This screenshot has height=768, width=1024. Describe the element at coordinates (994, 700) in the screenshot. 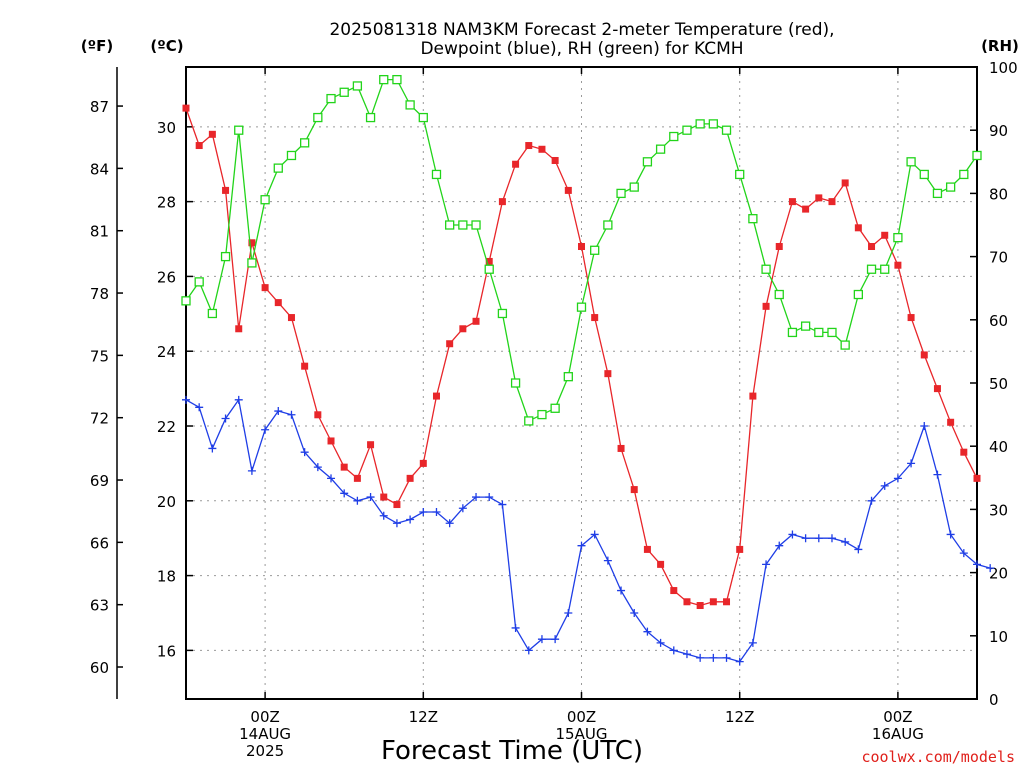

I see `rh-tick-label: 0` at that location.